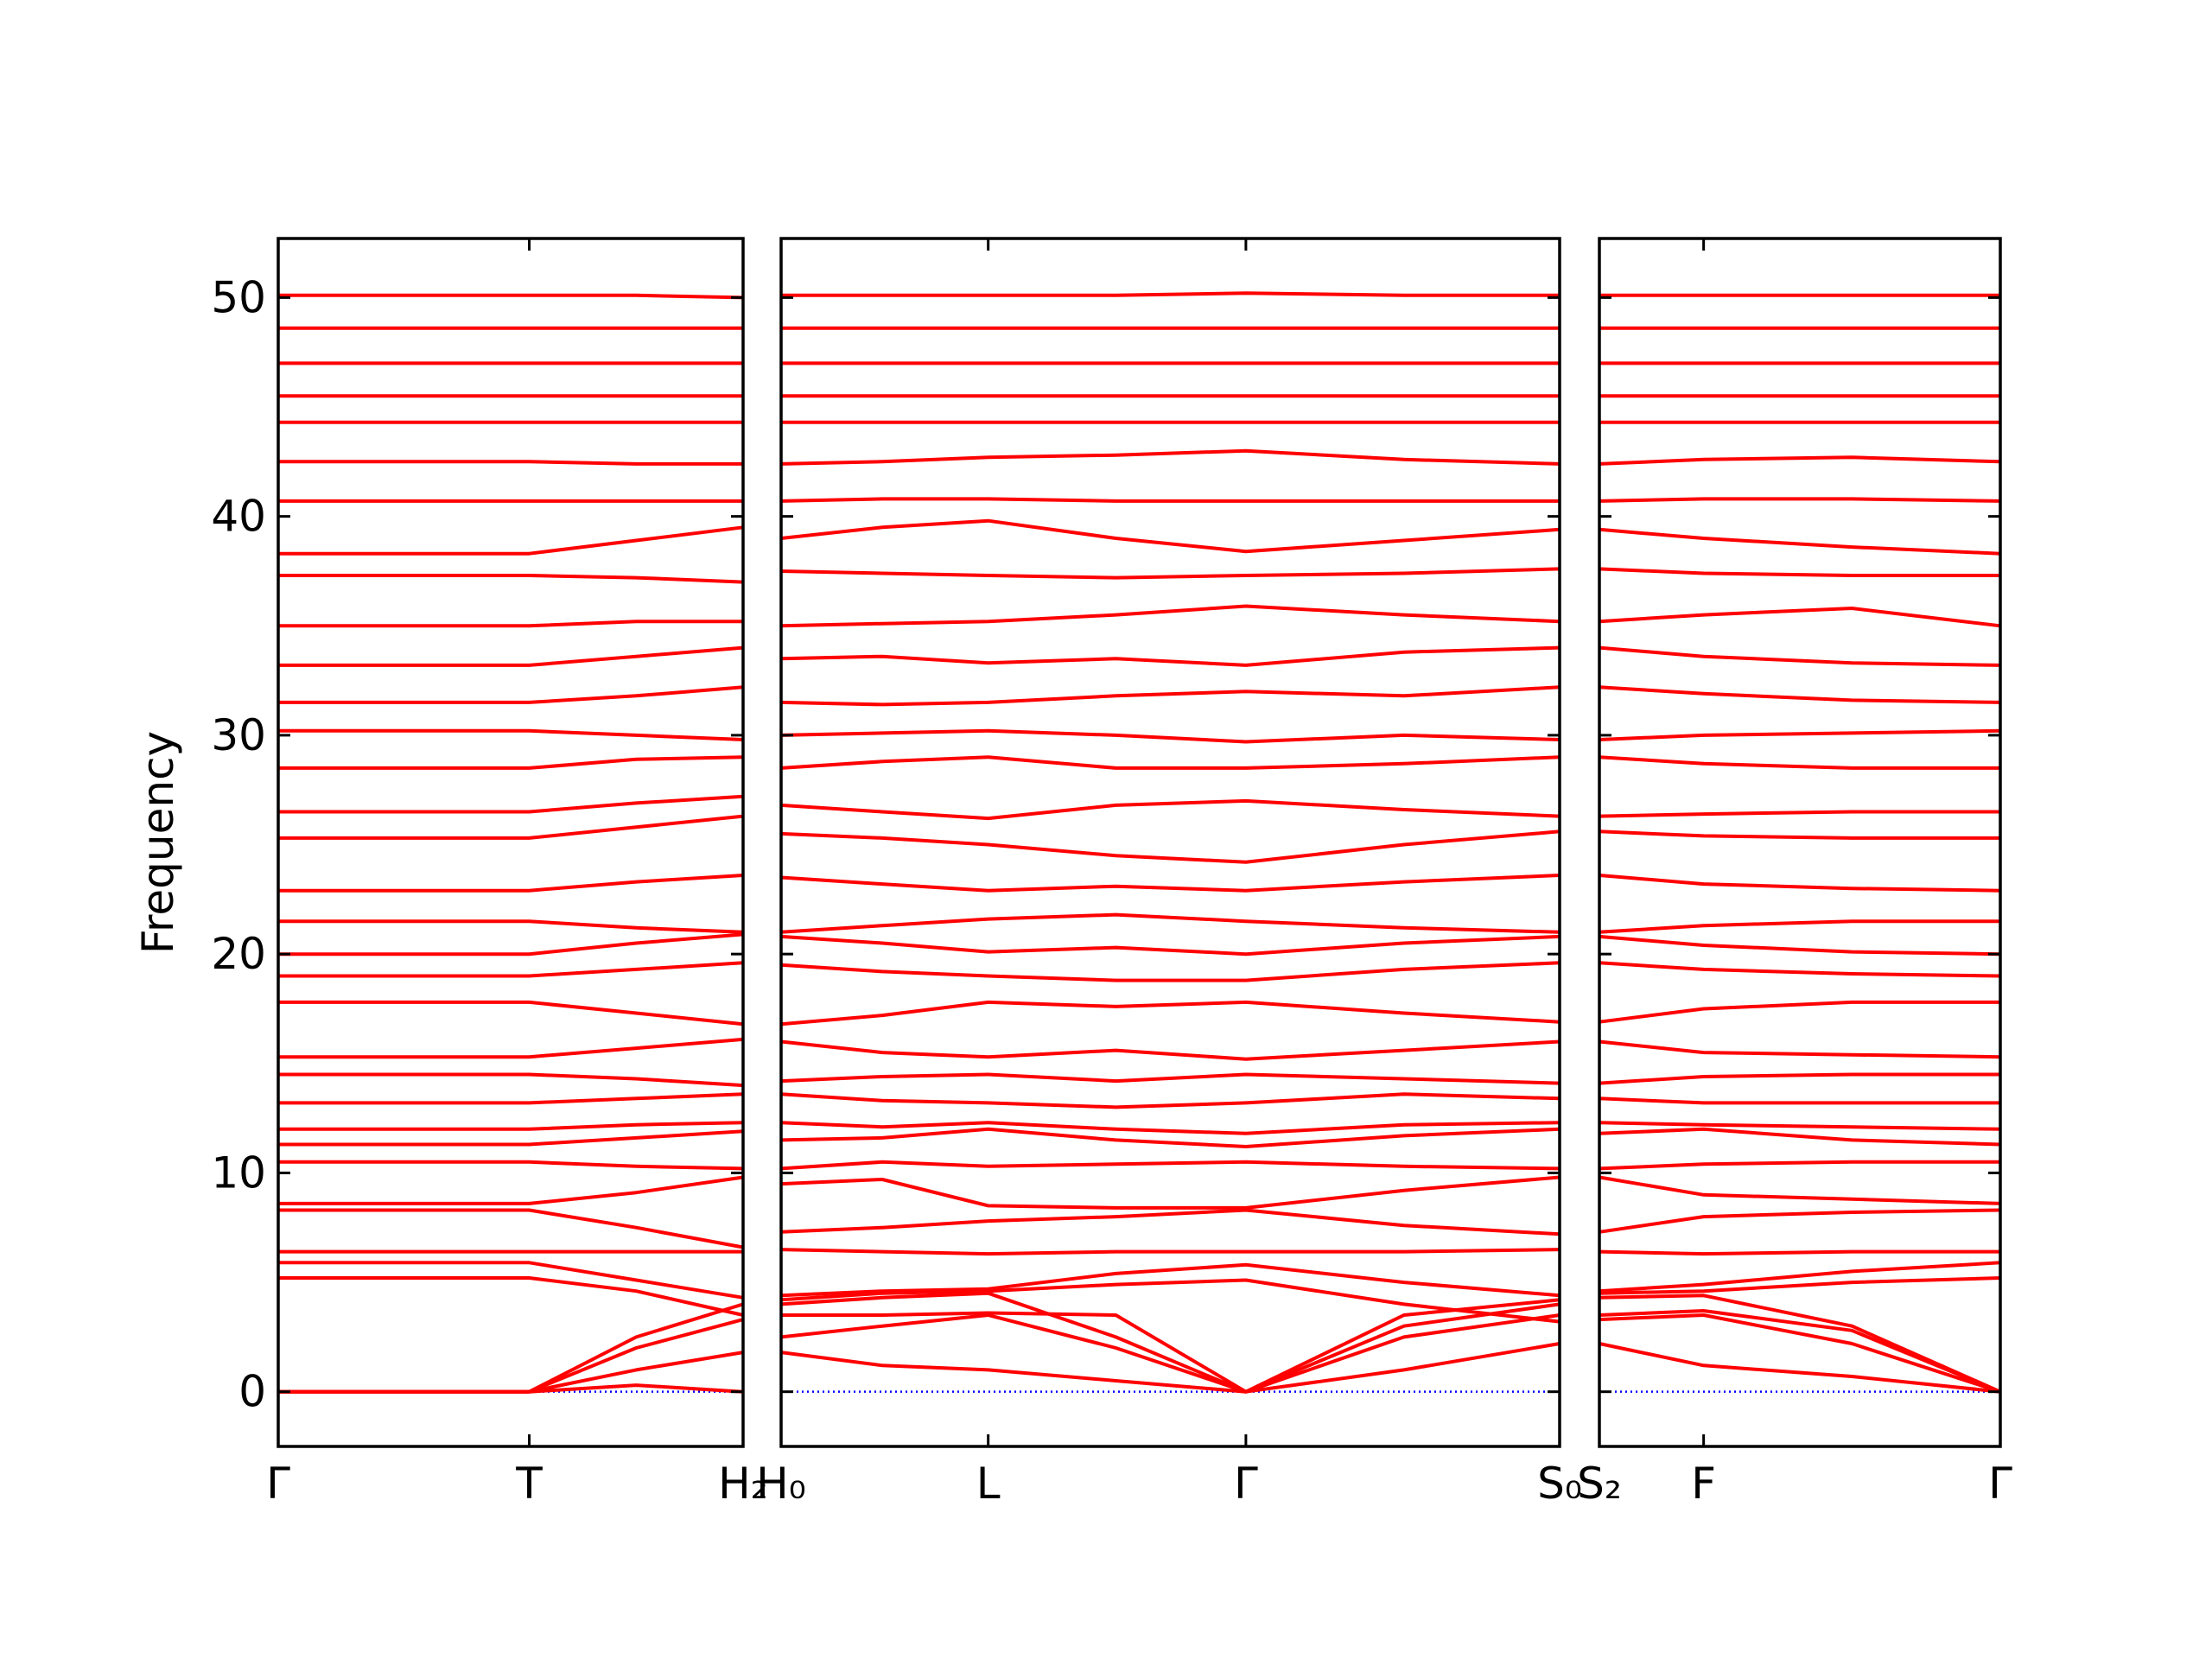  I want to click on y-tick-label: 50, so click(238, 297).